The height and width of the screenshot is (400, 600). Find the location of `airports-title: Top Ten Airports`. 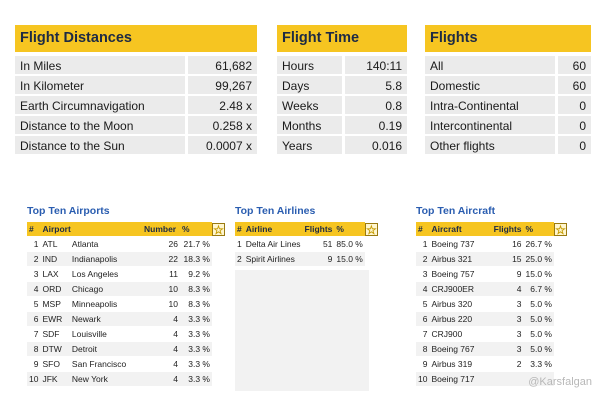

airports-title: Top Ten Airports is located at coordinates (68, 211).